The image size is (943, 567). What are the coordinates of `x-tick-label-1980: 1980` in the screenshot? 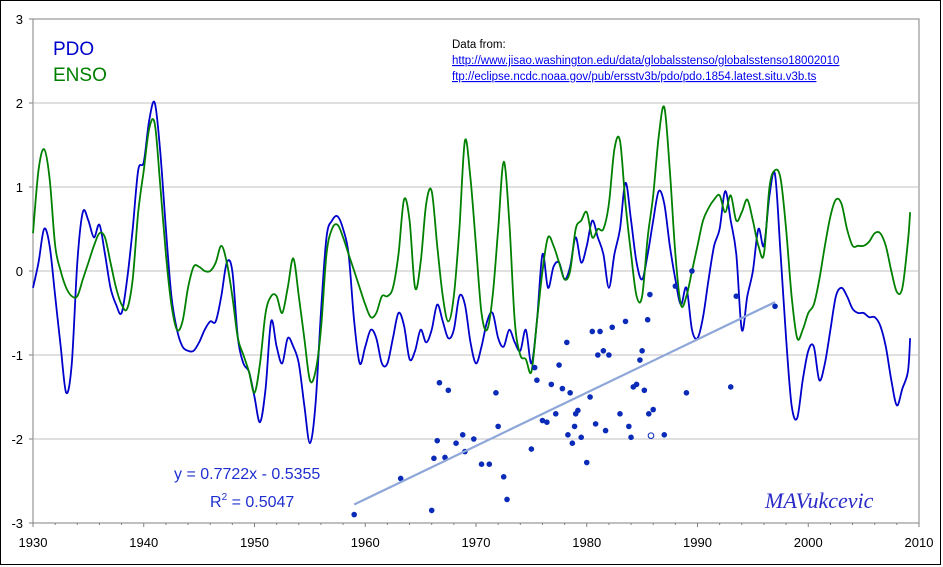 It's located at (586, 542).